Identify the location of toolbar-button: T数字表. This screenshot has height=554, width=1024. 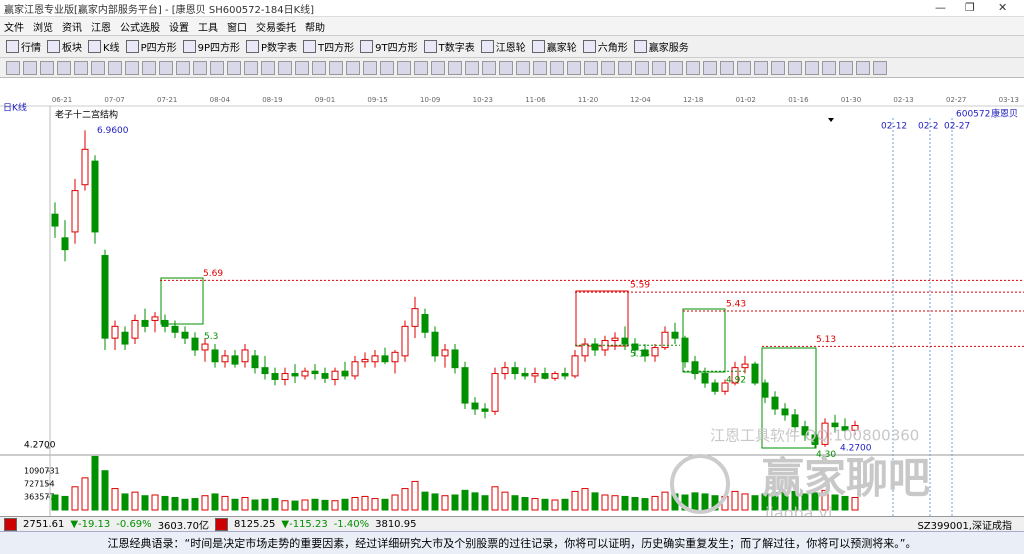
(449, 46).